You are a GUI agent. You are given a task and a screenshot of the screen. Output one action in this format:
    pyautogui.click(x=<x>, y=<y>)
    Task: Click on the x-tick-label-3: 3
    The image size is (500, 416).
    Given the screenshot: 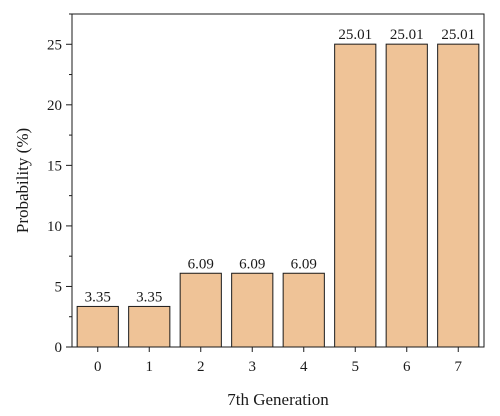 What is the action you would take?
    pyautogui.click(x=253, y=367)
    